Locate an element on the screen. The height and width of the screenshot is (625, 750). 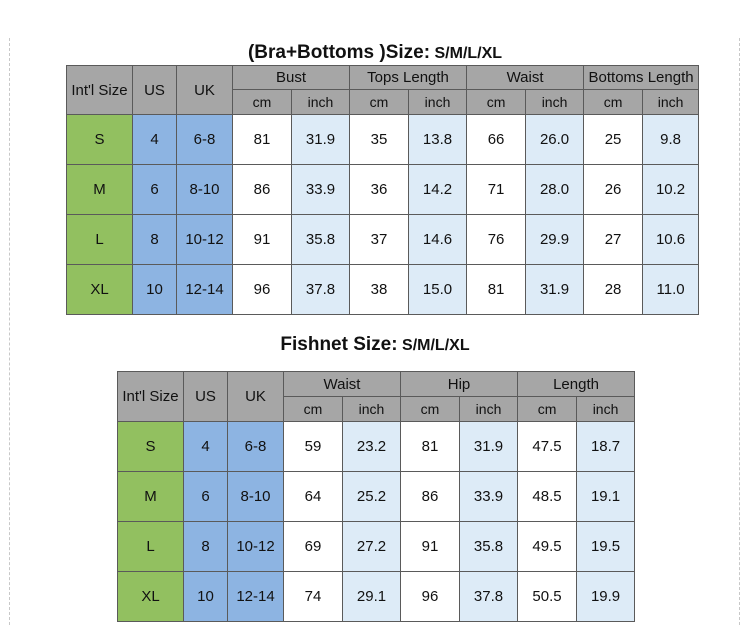
cell-intl-size: XL is located at coordinates (150, 596).